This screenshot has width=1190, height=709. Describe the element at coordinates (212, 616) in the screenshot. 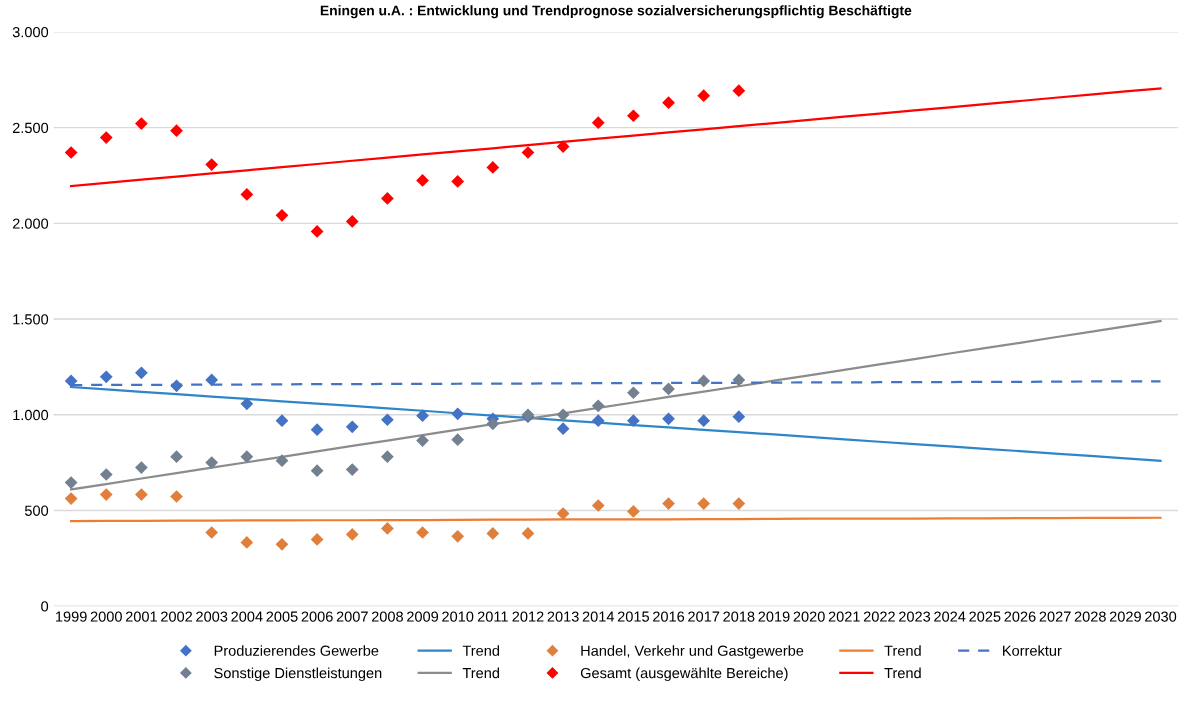

I see `x-tick-label: 2003` at that location.